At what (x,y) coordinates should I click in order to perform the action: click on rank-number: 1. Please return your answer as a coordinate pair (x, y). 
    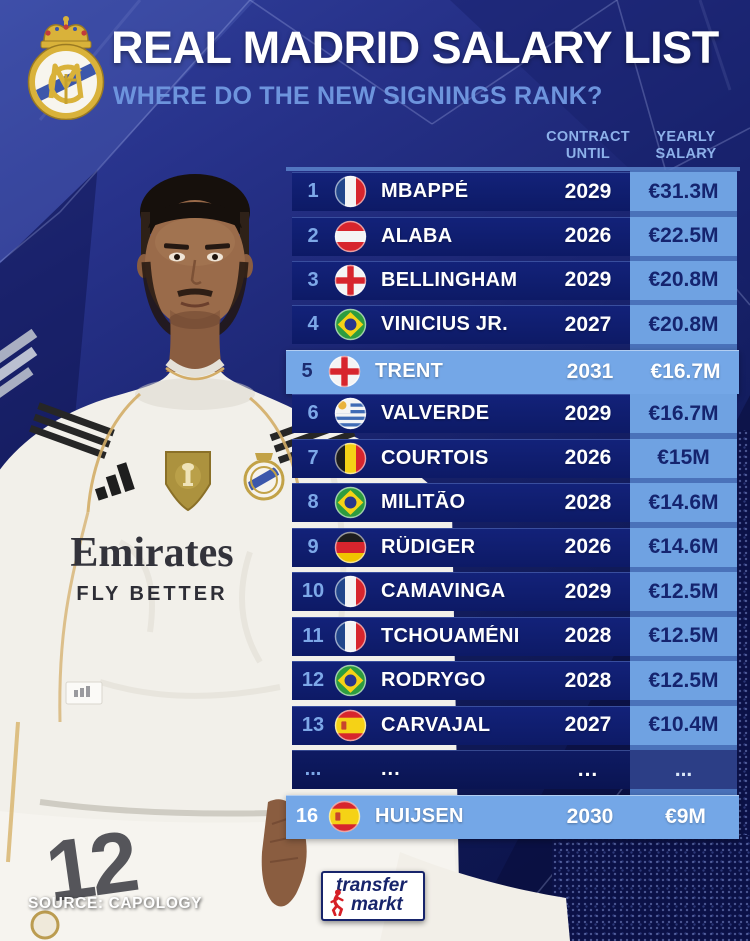
    Looking at the image, I should click on (313, 191).